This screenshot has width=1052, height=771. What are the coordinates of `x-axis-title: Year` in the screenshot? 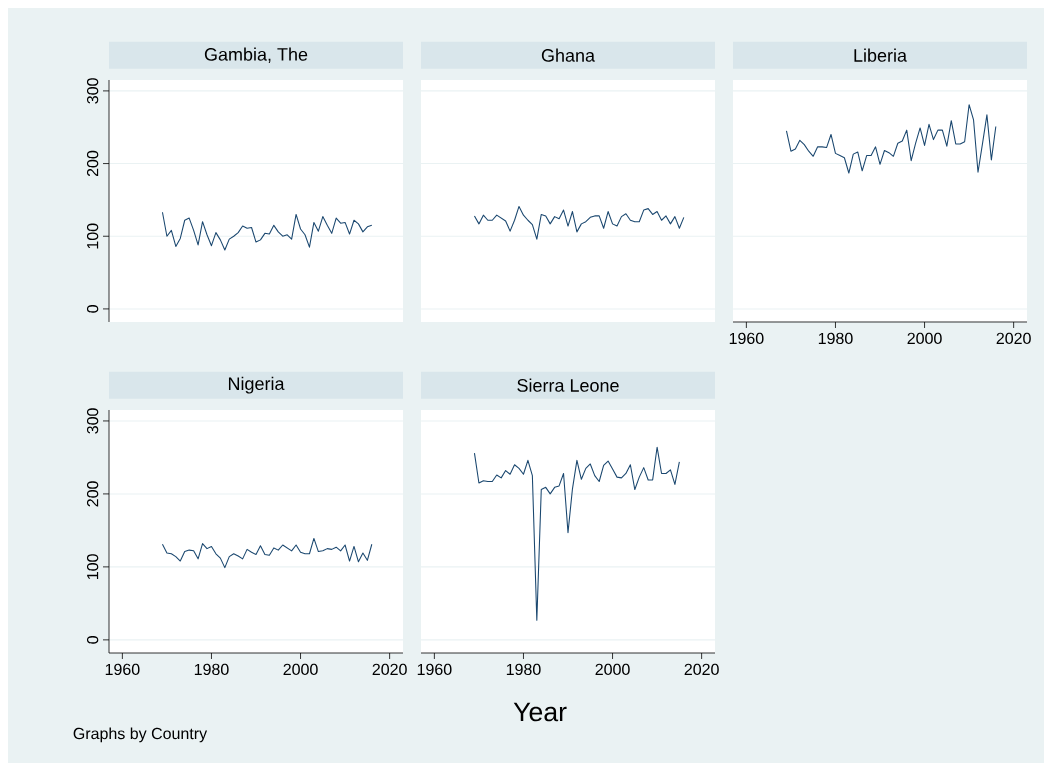 It's located at (540, 712).